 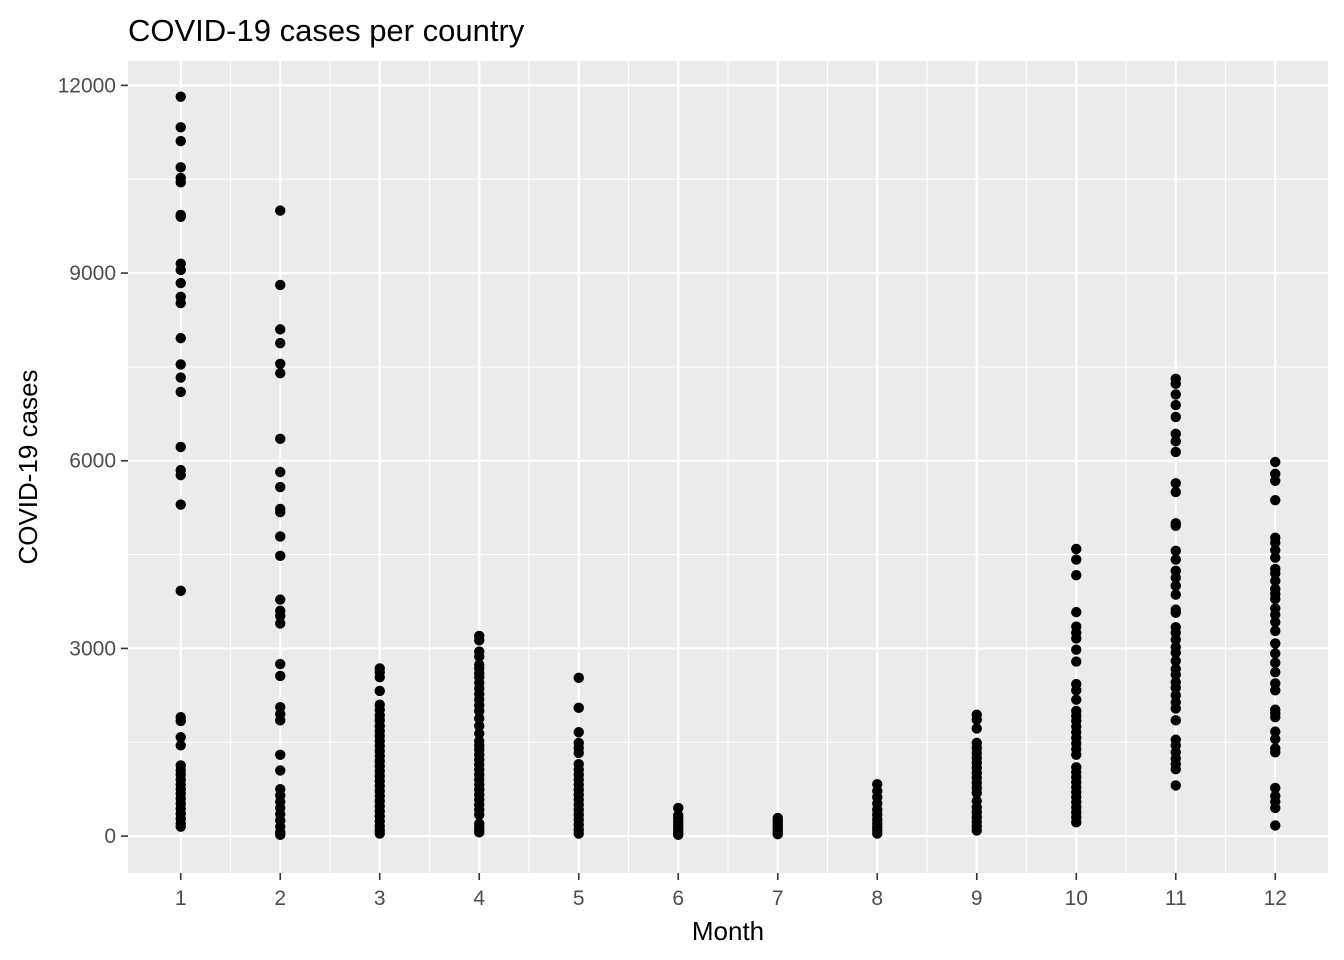 What do you see at coordinates (110, 836) in the screenshot?
I see `y-tick-label: 0` at bounding box center [110, 836].